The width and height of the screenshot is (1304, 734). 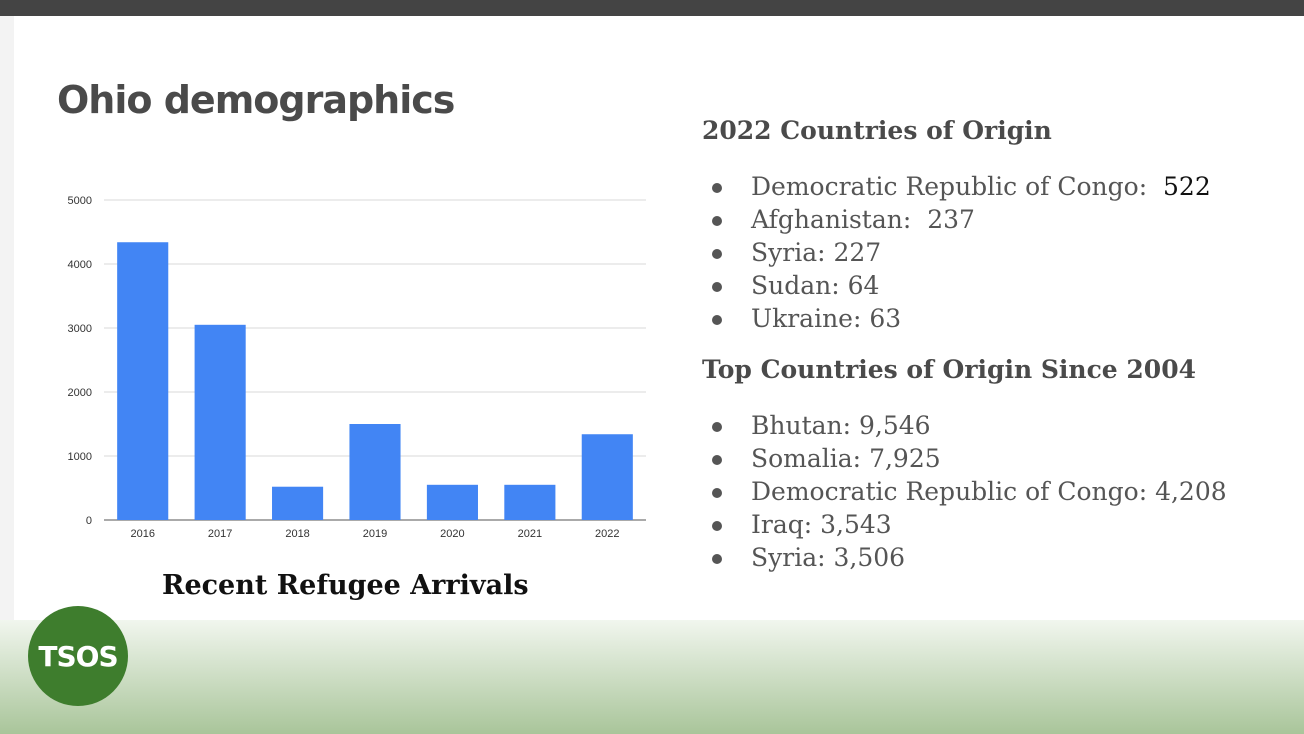 I want to click on x-tick-label: 2018, so click(x=297, y=534).